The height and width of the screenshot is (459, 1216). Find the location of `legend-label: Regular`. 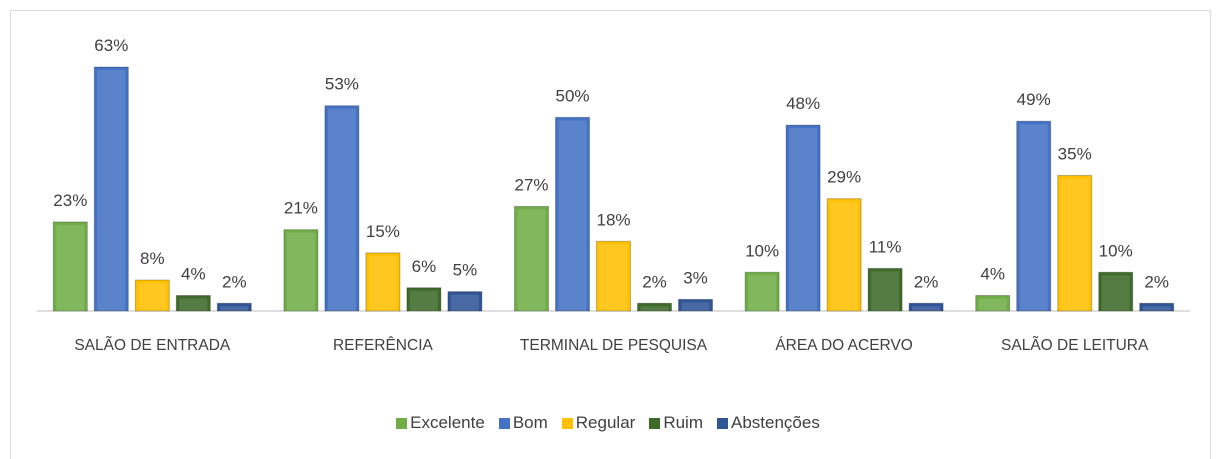

legend-label: Regular is located at coordinates (605, 422).